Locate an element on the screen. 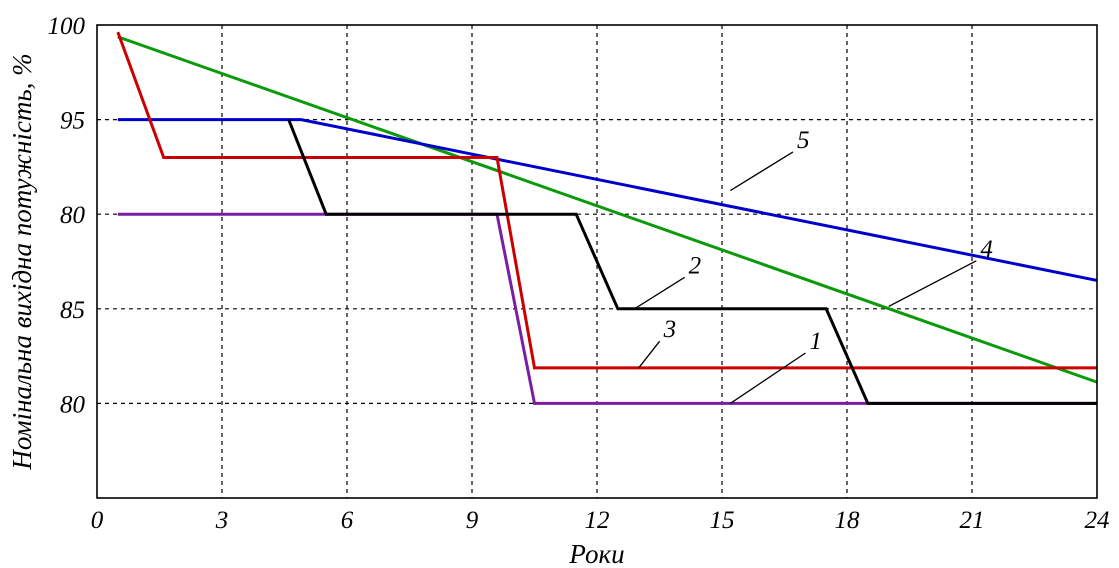  y-tick-labels: 80 85 80 95 100 is located at coordinates (67, 215).